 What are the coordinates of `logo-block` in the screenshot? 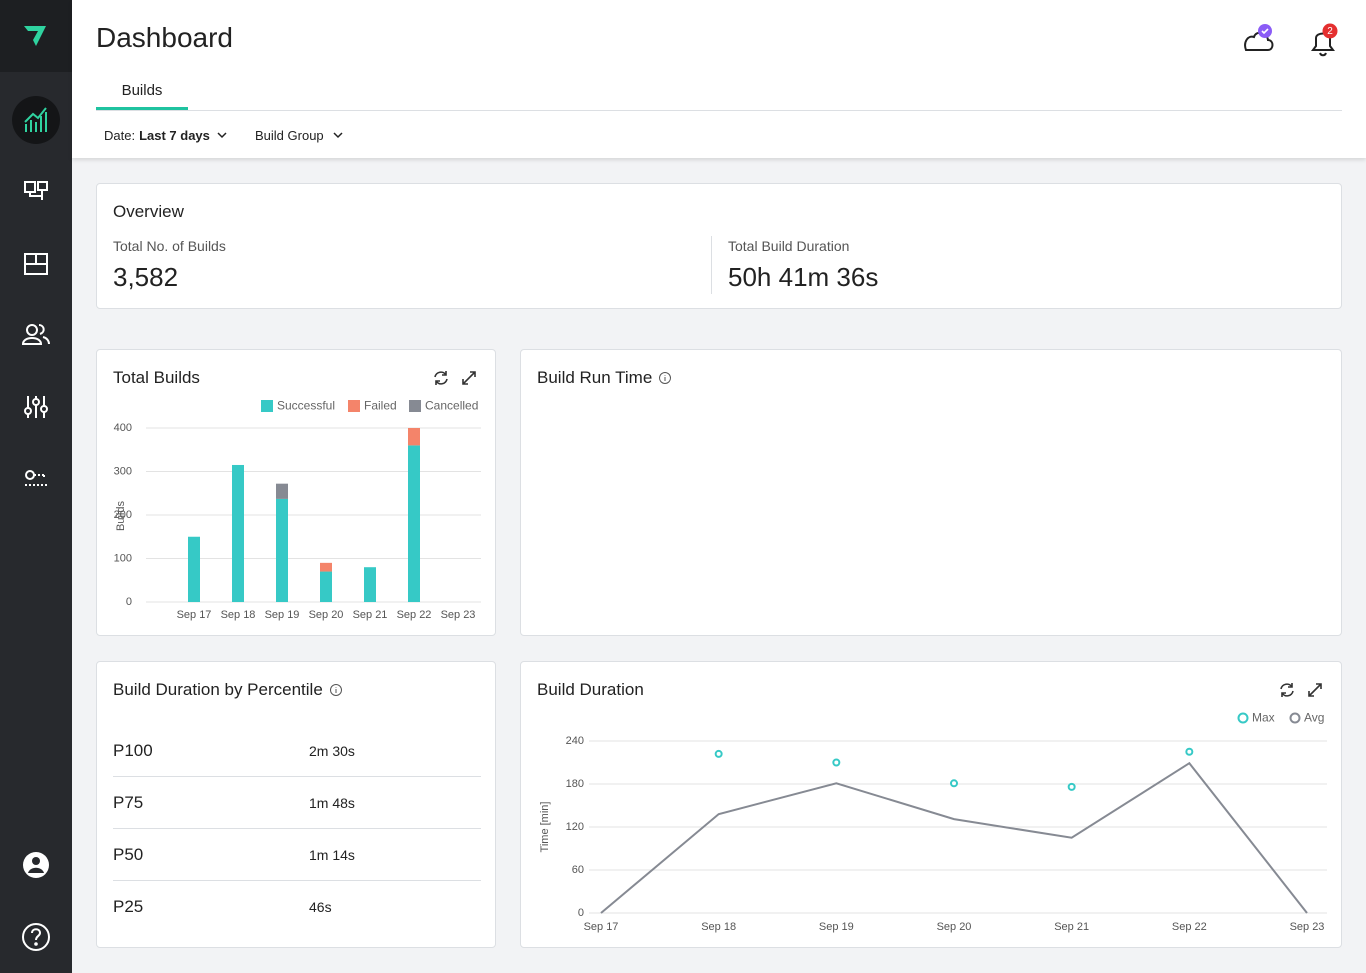 It's located at (36, 36).